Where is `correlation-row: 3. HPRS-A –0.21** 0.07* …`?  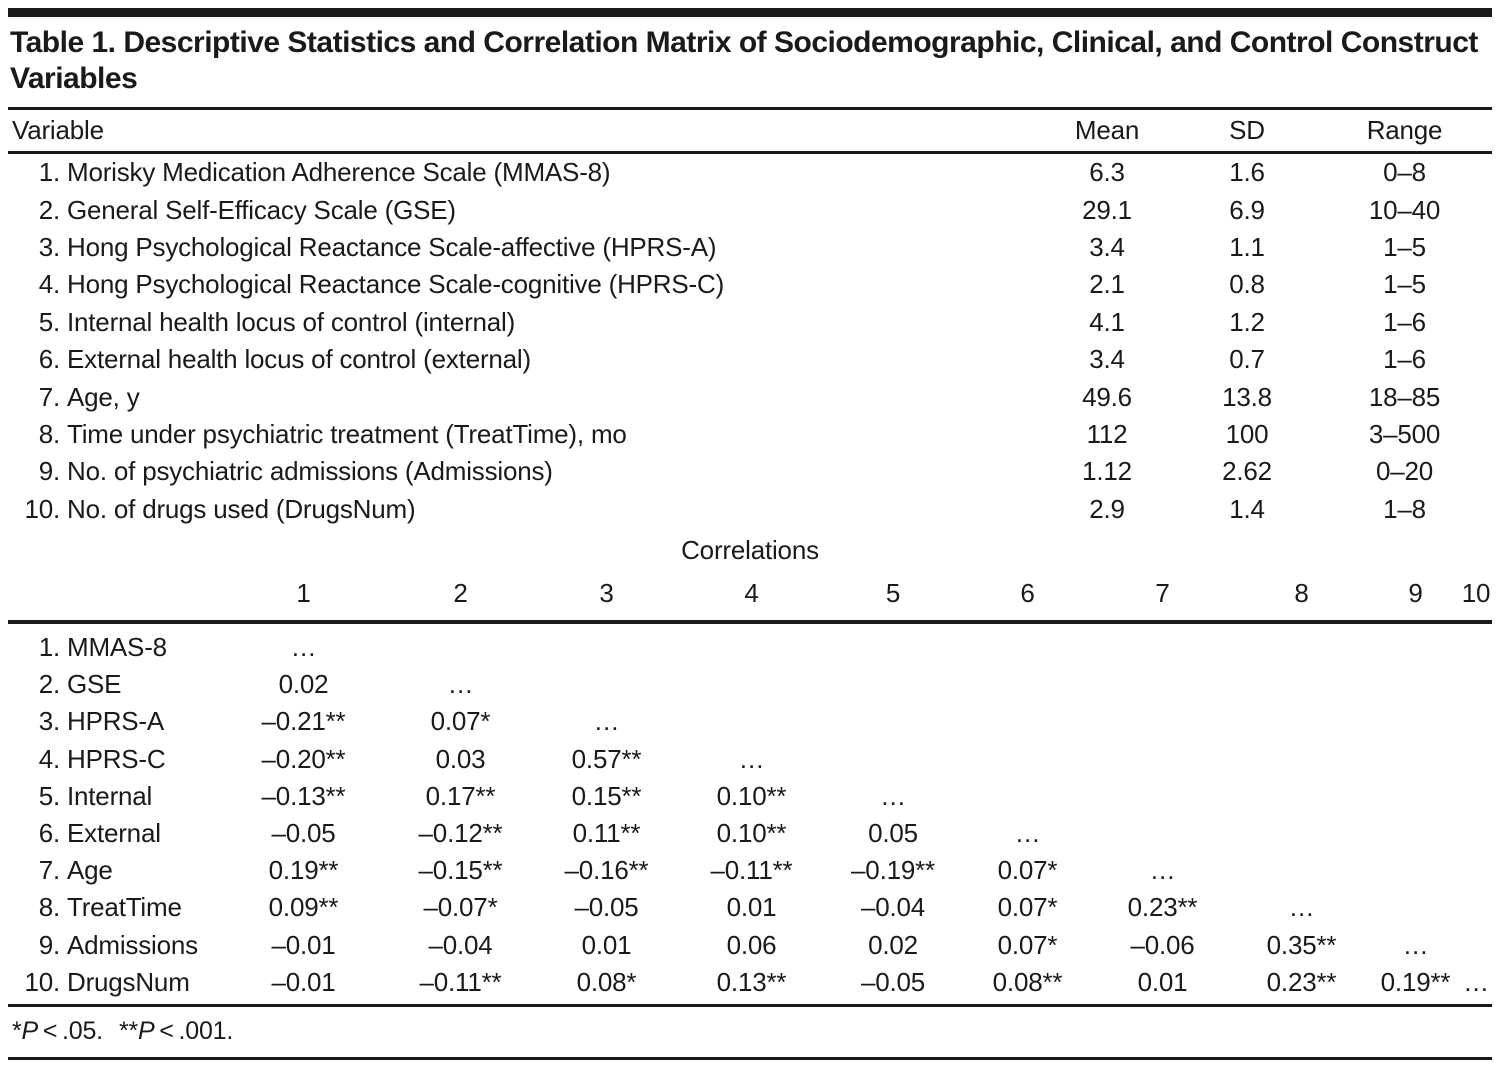
correlation-row: 3. HPRS-A –0.21** 0.07* … is located at coordinates (750, 721).